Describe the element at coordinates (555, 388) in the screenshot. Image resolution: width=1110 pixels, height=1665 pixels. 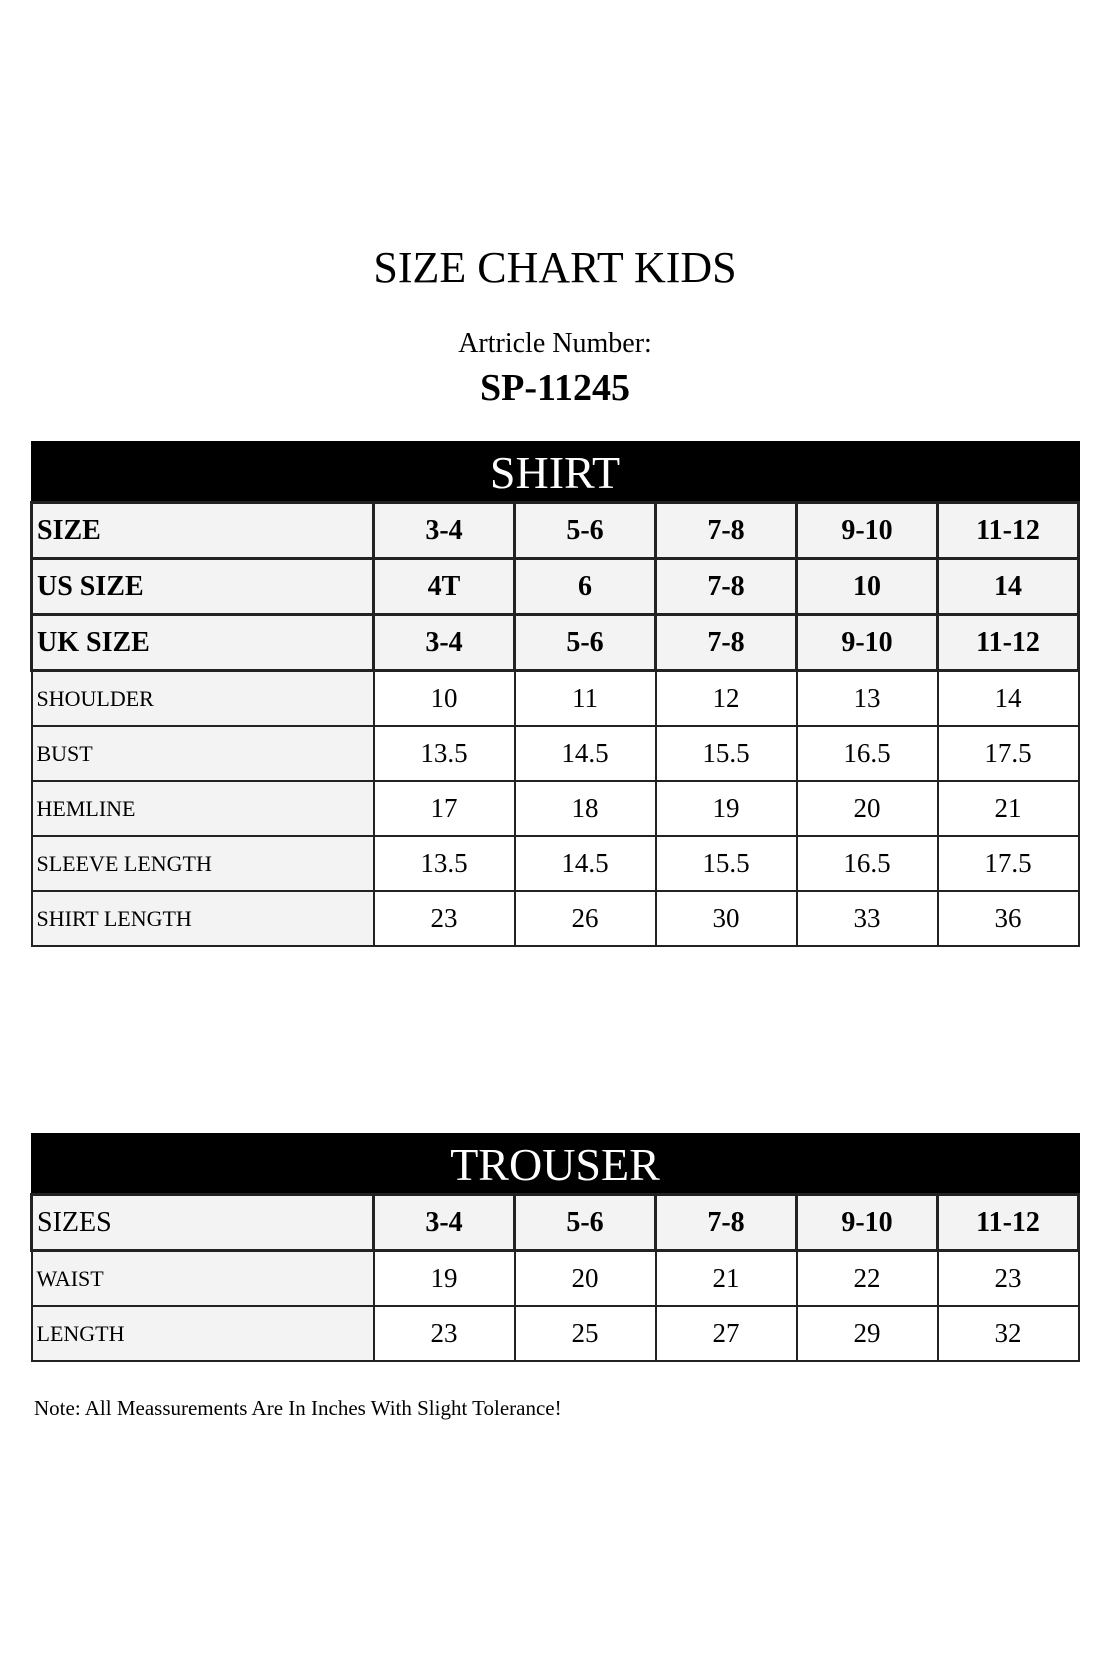
I see `article-number: SP-11245` at that location.